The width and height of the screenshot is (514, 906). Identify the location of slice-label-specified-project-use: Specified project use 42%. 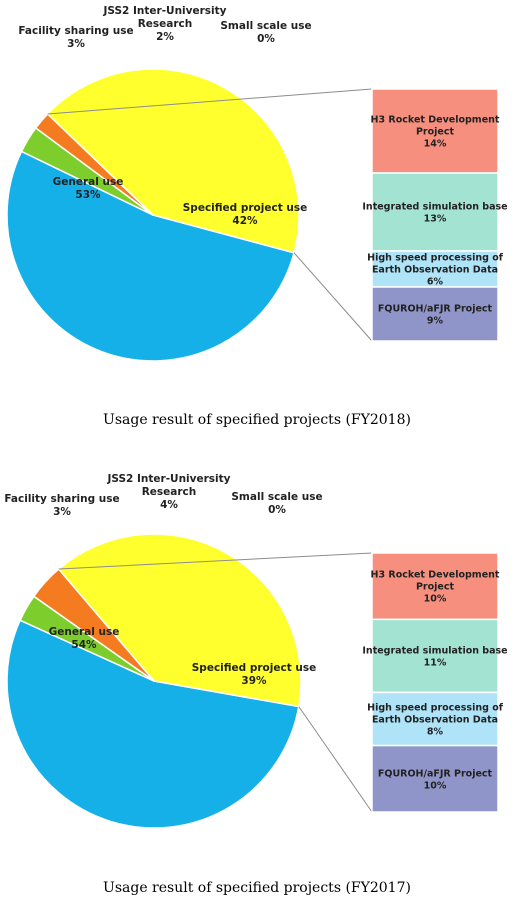
(245, 214).